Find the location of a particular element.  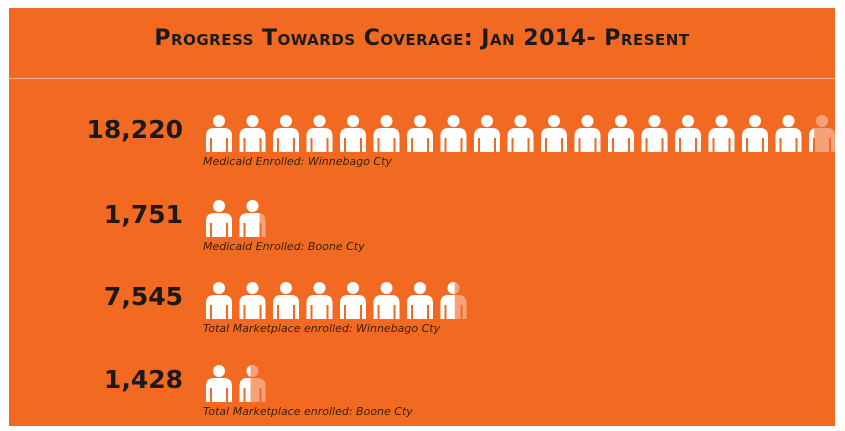

data-label: 1,751 is located at coordinates (143, 214).